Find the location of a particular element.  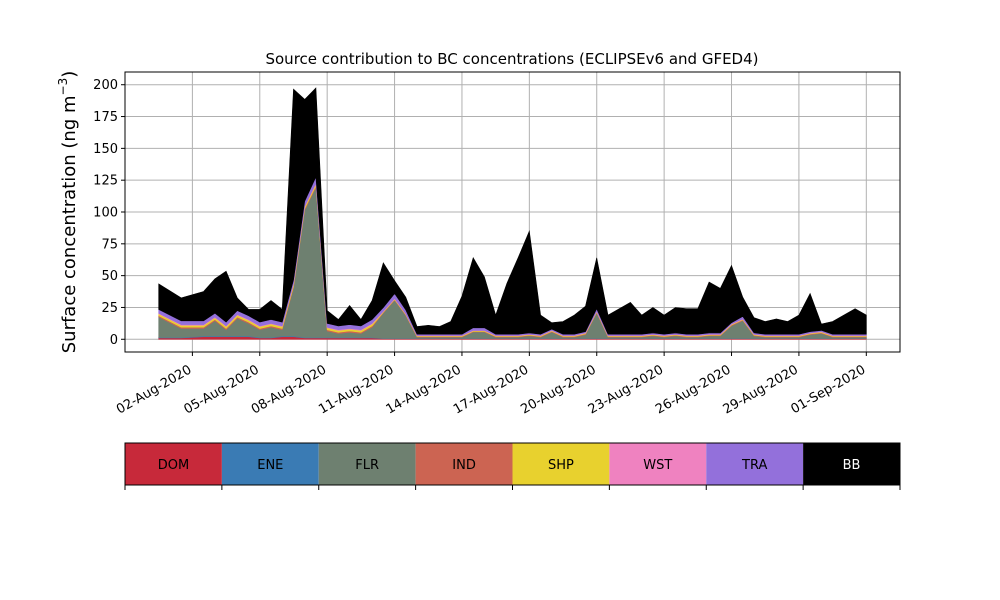

legend-label-shp: SHP is located at coordinates (561, 465).